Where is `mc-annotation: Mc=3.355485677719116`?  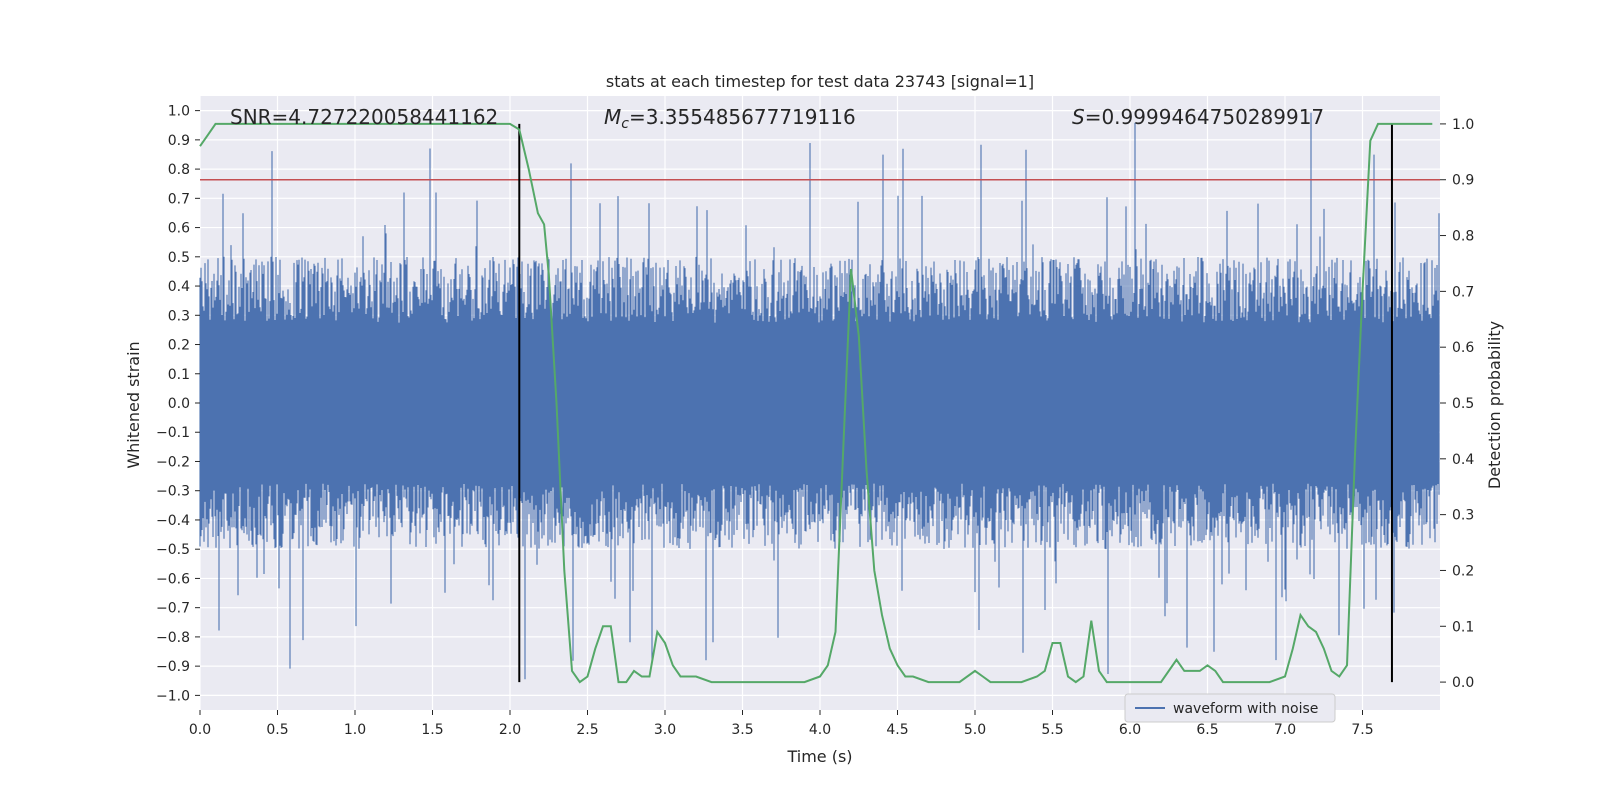 mc-annotation: Mc=3.355485677719116 is located at coordinates (730, 118).